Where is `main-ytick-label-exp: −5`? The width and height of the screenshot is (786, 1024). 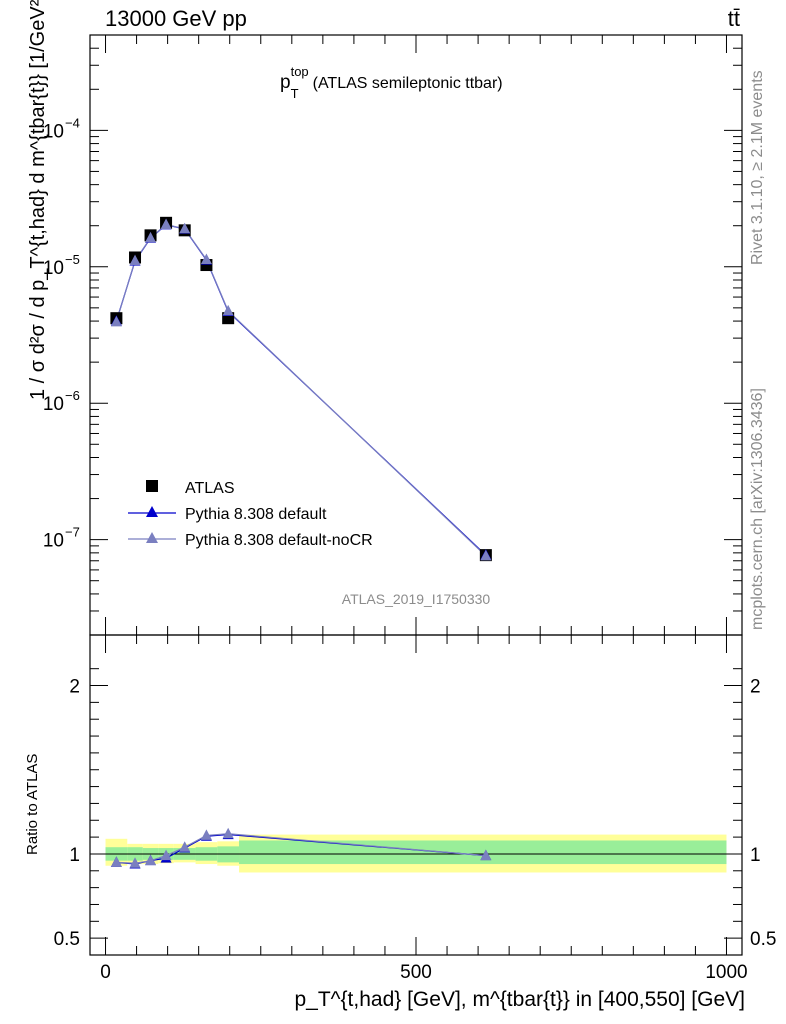 main-ytick-label-exp: −5 is located at coordinates (72, 259).